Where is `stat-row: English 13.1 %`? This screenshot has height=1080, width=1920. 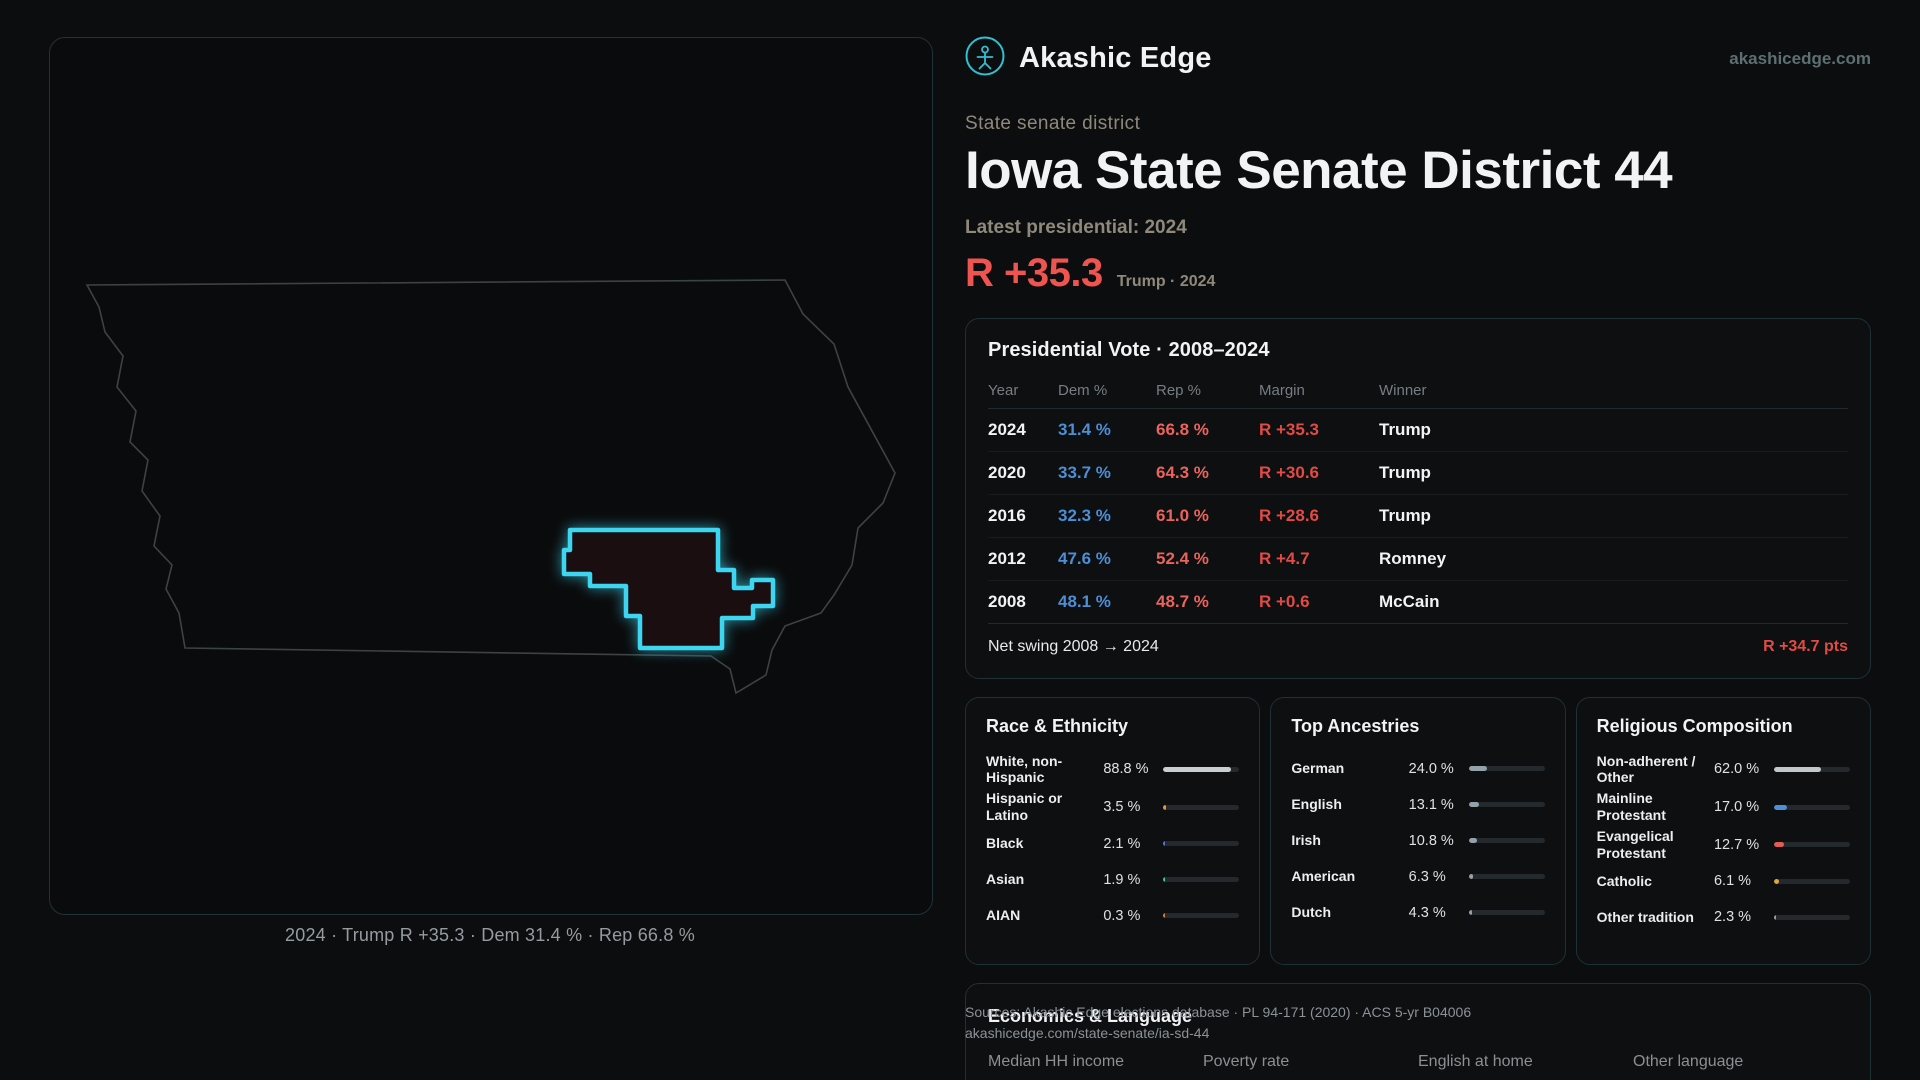
stat-row: English 13.1 % is located at coordinates (1418, 805).